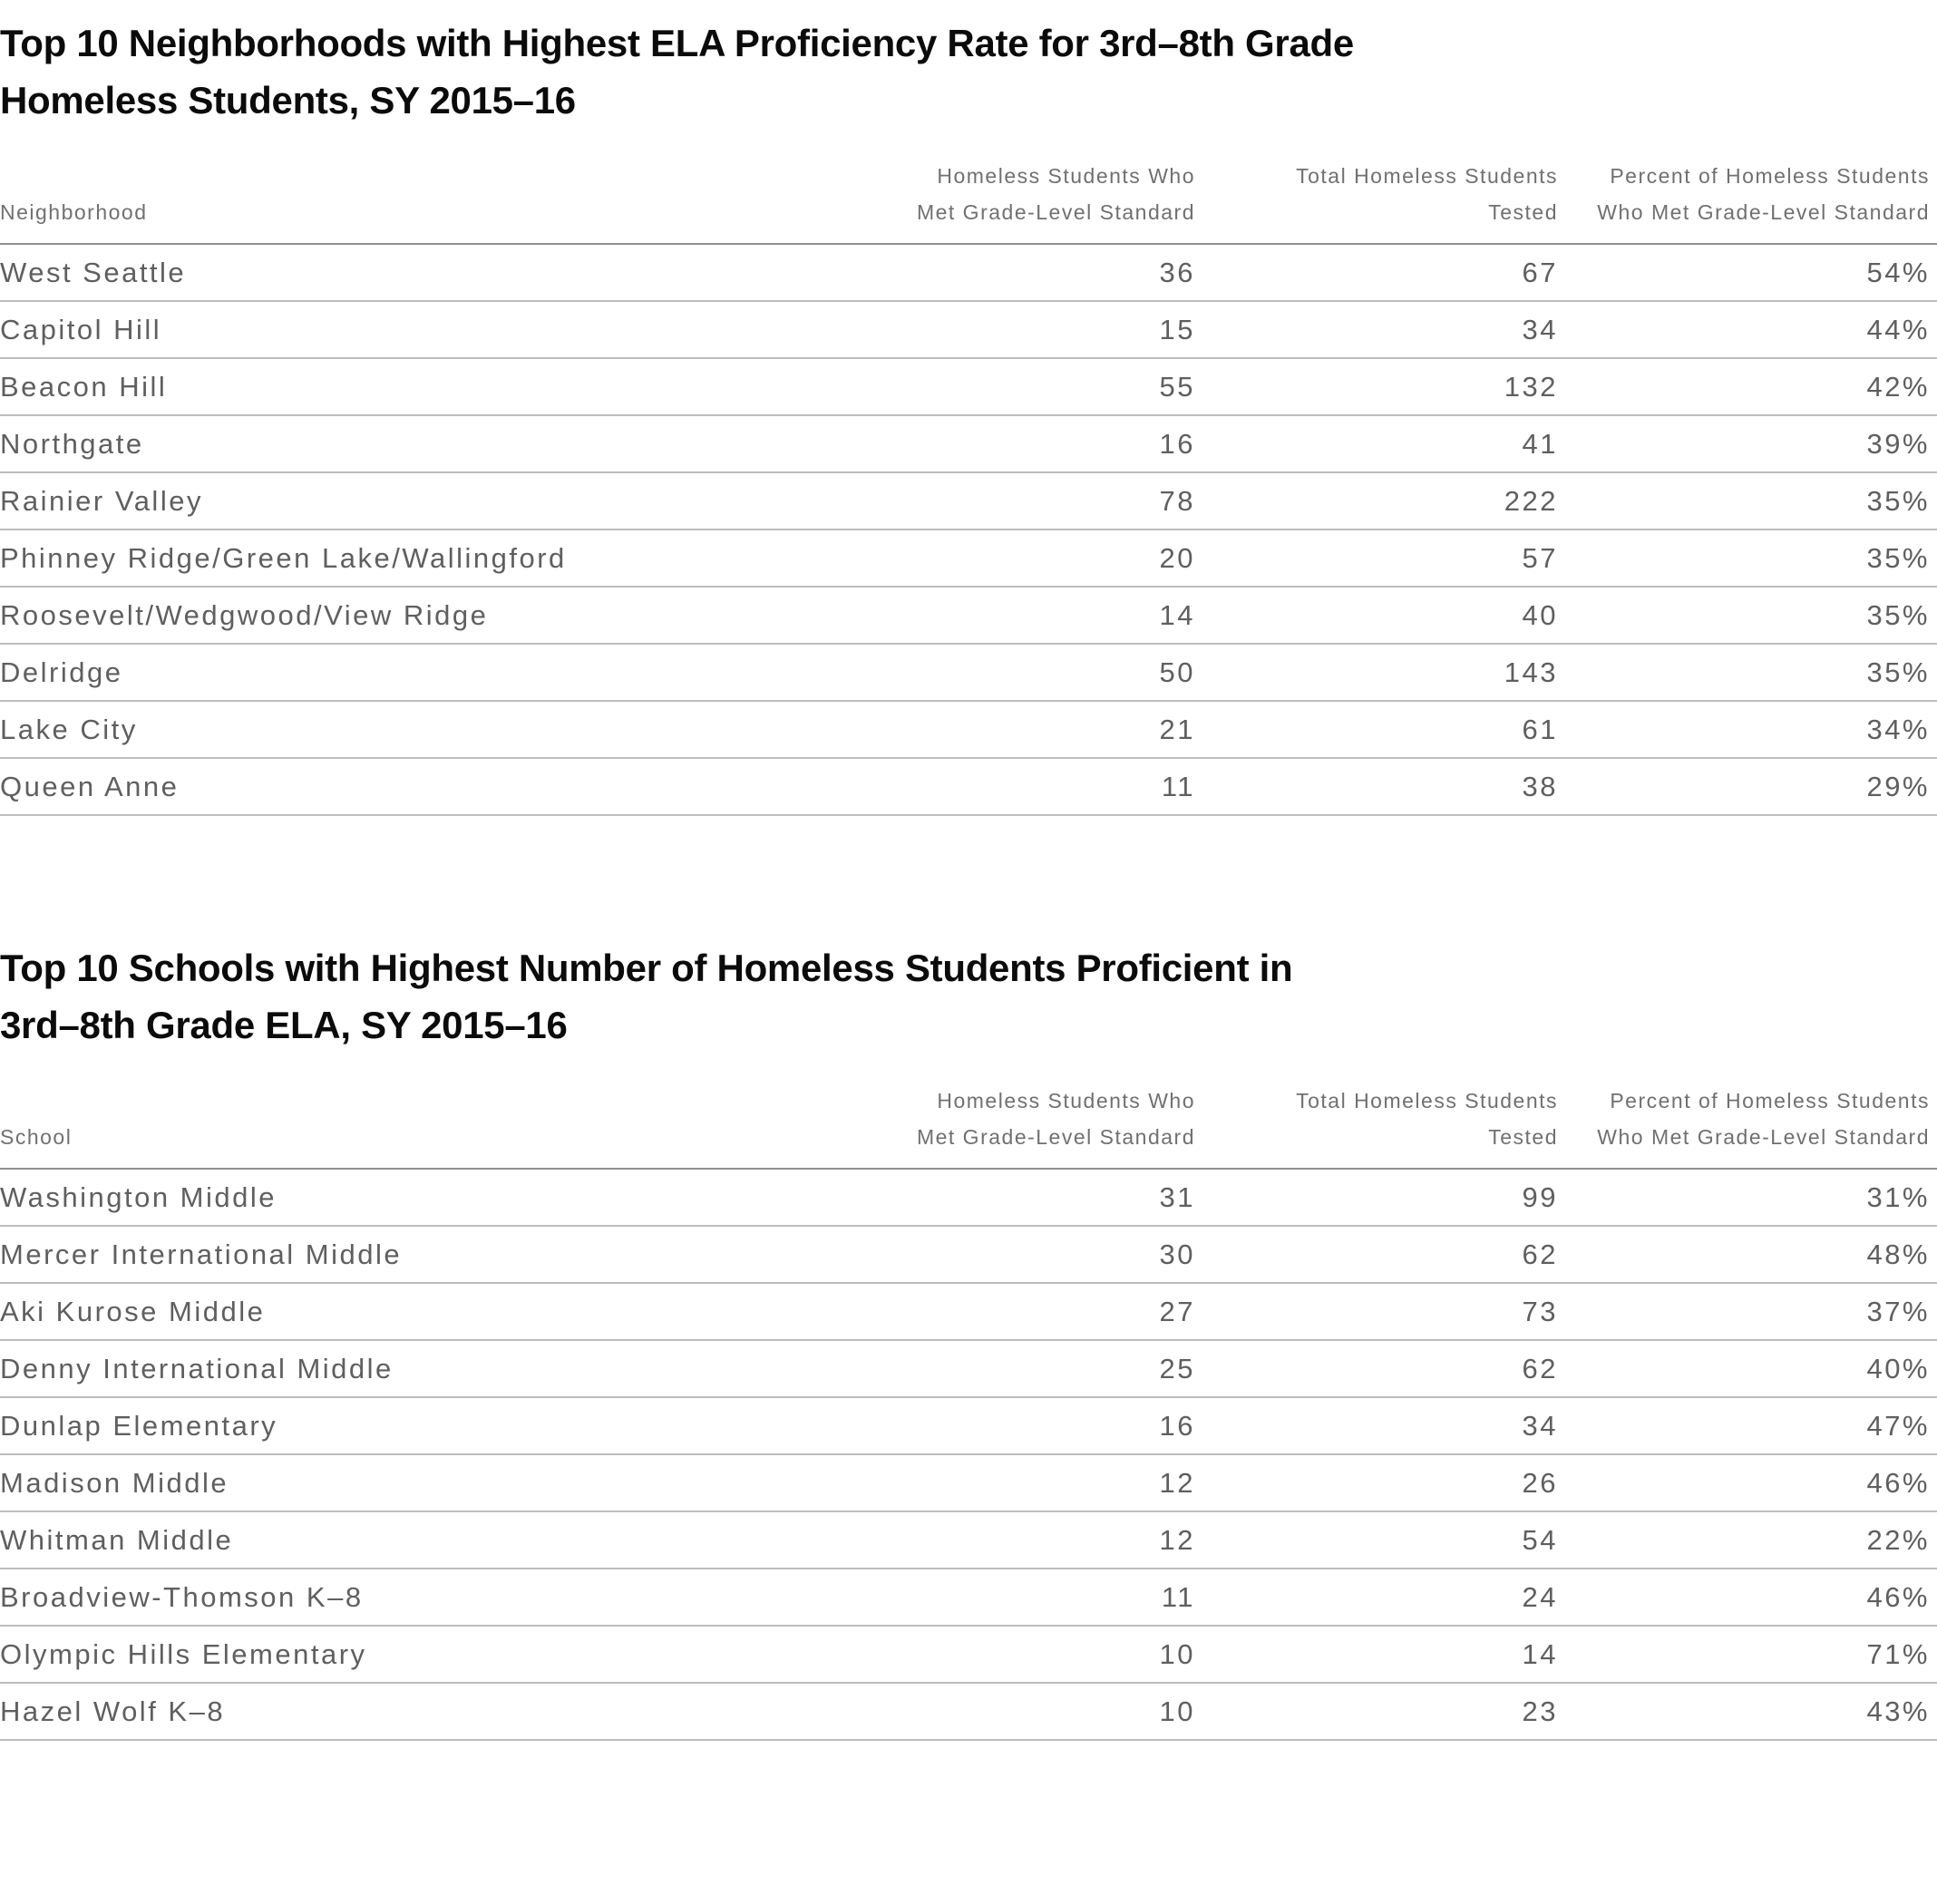 This screenshot has height=1904, width=1937. I want to click on table-row: Lake City 21 61 34%, so click(968, 730).